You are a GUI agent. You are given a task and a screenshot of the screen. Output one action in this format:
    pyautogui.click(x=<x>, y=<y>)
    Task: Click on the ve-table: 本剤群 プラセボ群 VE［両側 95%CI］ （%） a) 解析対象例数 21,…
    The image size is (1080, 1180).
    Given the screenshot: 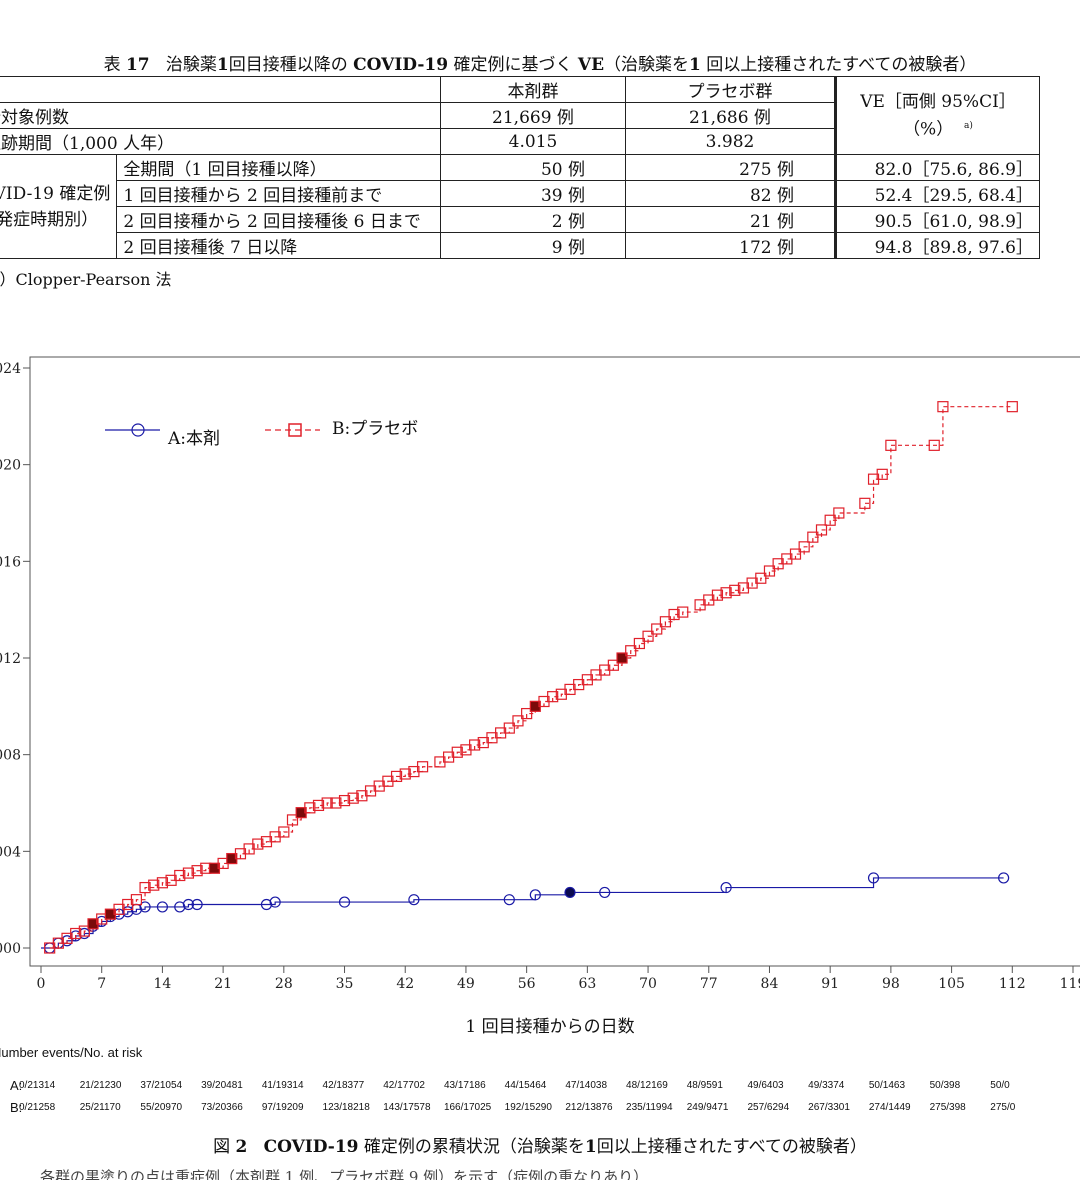 What is the action you would take?
    pyautogui.click(x=520, y=167)
    